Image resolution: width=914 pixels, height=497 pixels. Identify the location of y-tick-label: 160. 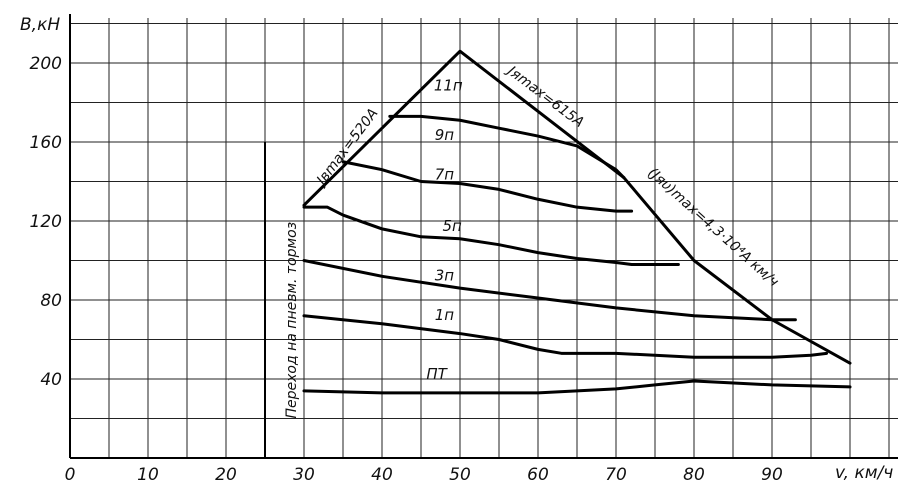
(46, 143).